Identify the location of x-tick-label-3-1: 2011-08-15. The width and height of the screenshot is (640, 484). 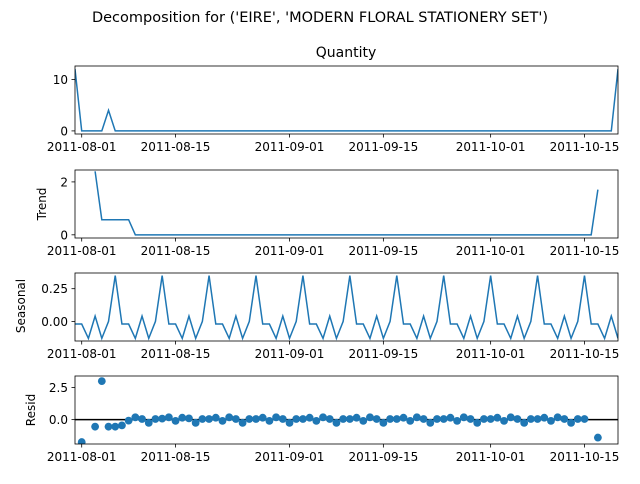
(176, 457).